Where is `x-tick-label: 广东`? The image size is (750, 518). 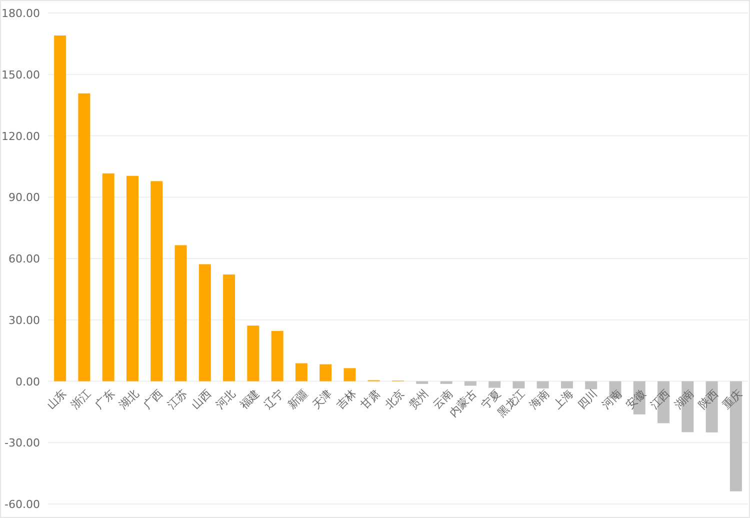
x-tick-label: 广东 is located at coordinates (105, 399).